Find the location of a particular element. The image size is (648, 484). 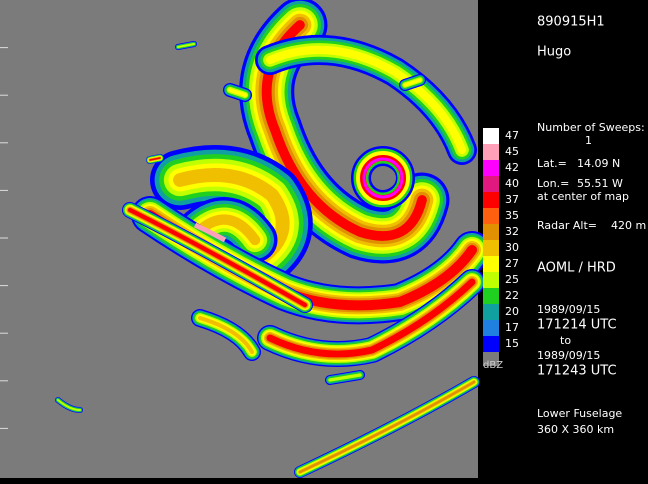

end-date: 1989/09/15 is located at coordinates (568, 355).